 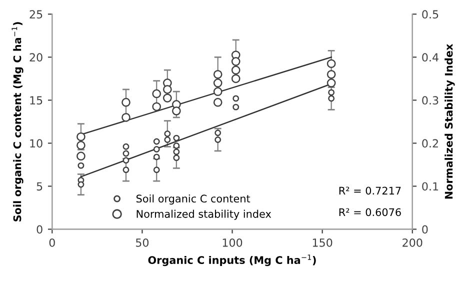 What do you see at coordinates (430, 14) in the screenshot?
I see `y2-tick-label: 0.5` at bounding box center [430, 14].